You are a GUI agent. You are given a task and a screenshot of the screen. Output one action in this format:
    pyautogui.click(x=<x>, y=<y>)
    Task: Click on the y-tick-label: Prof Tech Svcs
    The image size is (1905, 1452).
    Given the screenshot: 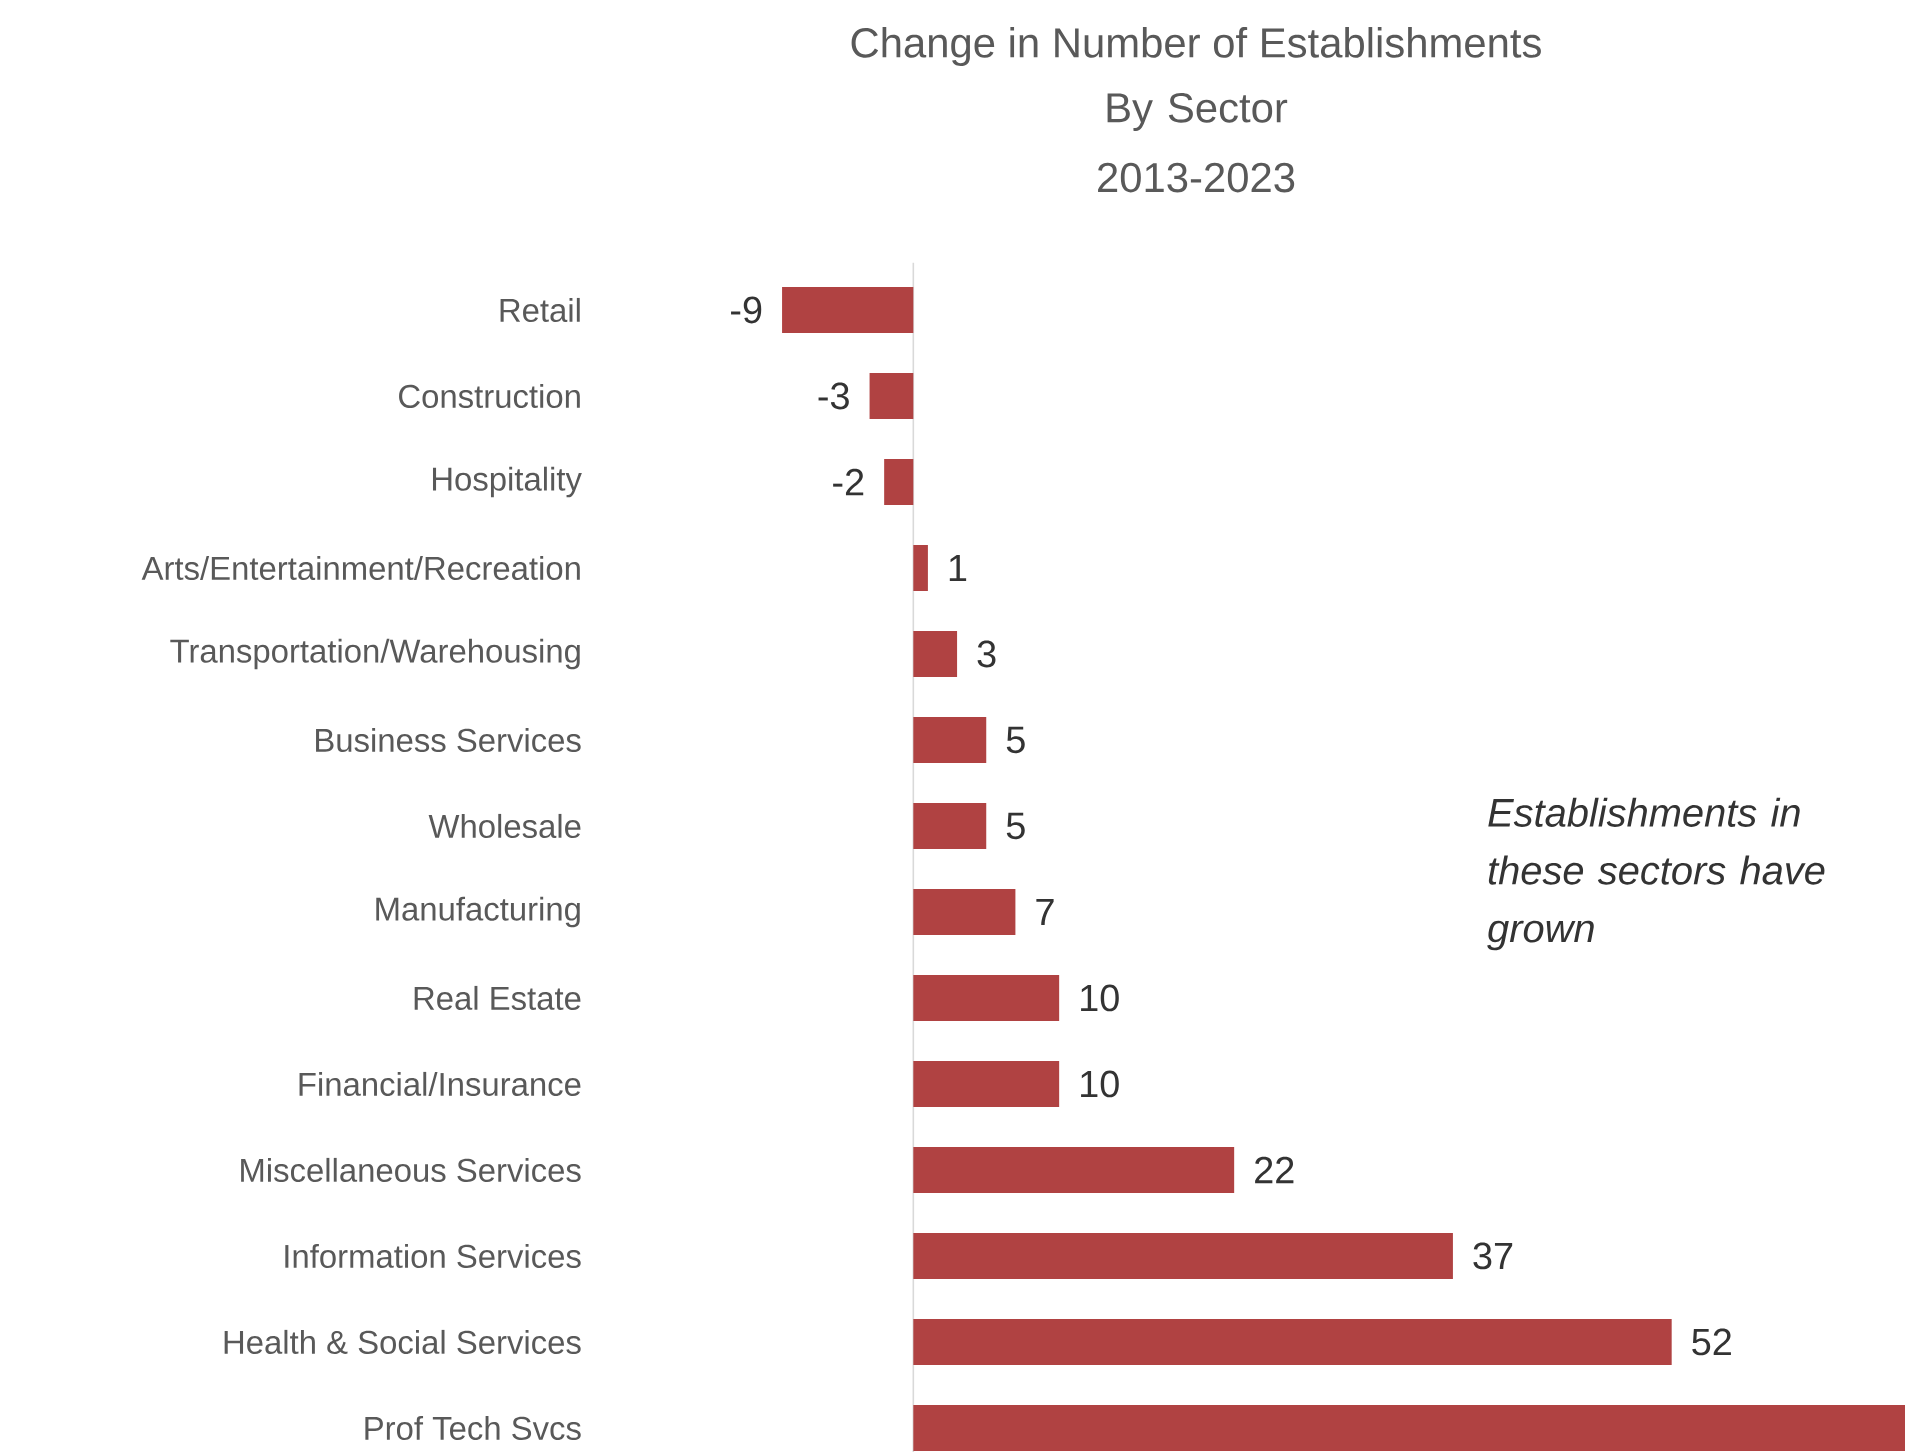 What is the action you would take?
    pyautogui.click(x=473, y=1427)
    